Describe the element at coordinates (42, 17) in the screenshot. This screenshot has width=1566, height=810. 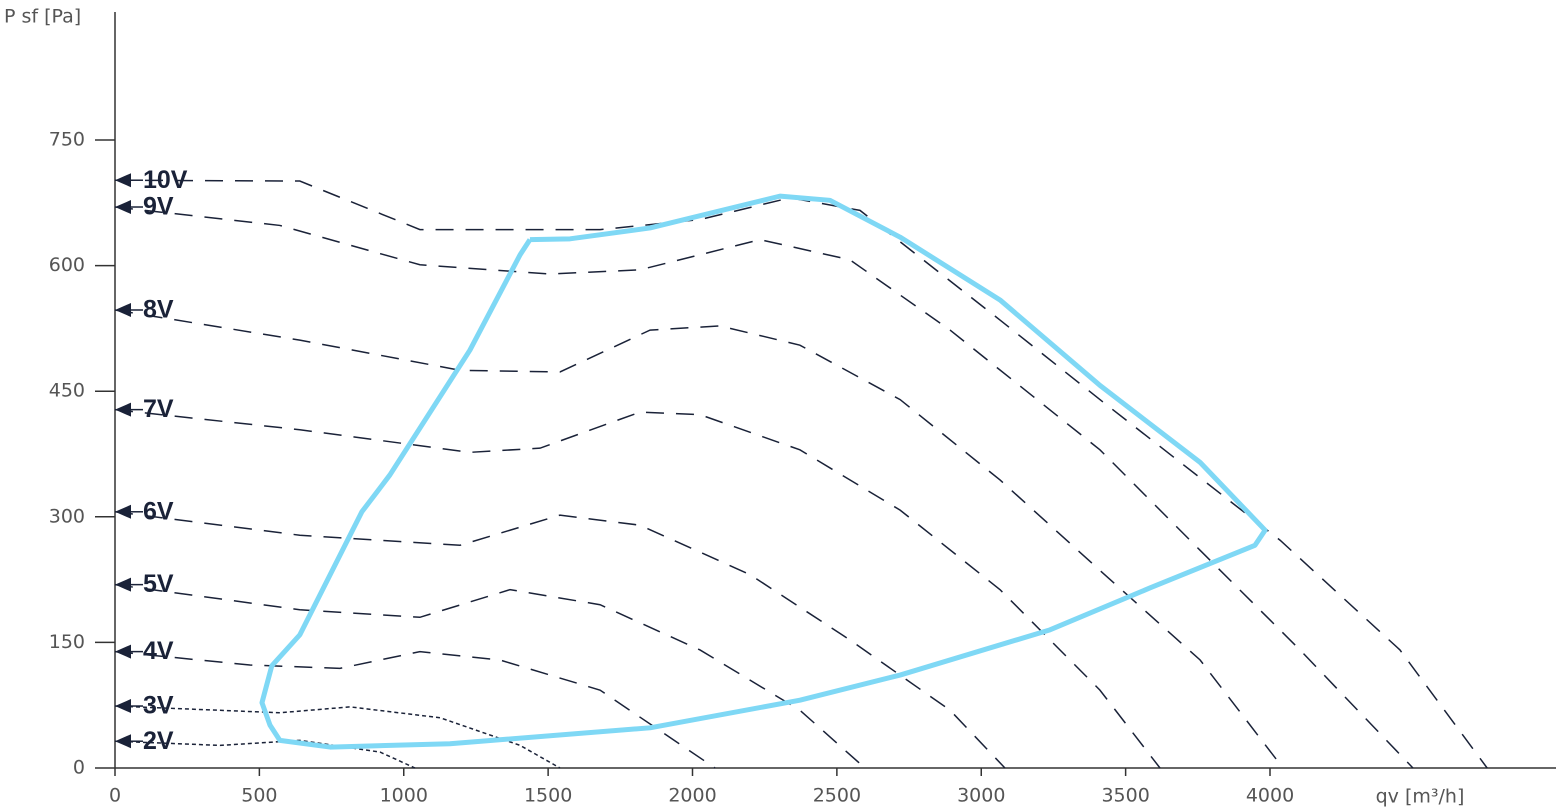
I see `y-axis-label: P sf [Pa]` at that location.